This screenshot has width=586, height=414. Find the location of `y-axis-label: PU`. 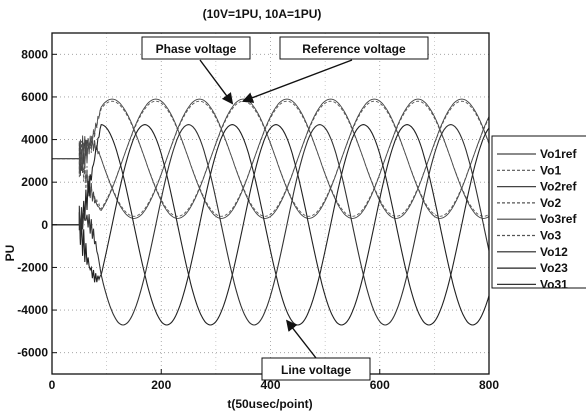

y-axis-label: PU is located at coordinates (10, 253).